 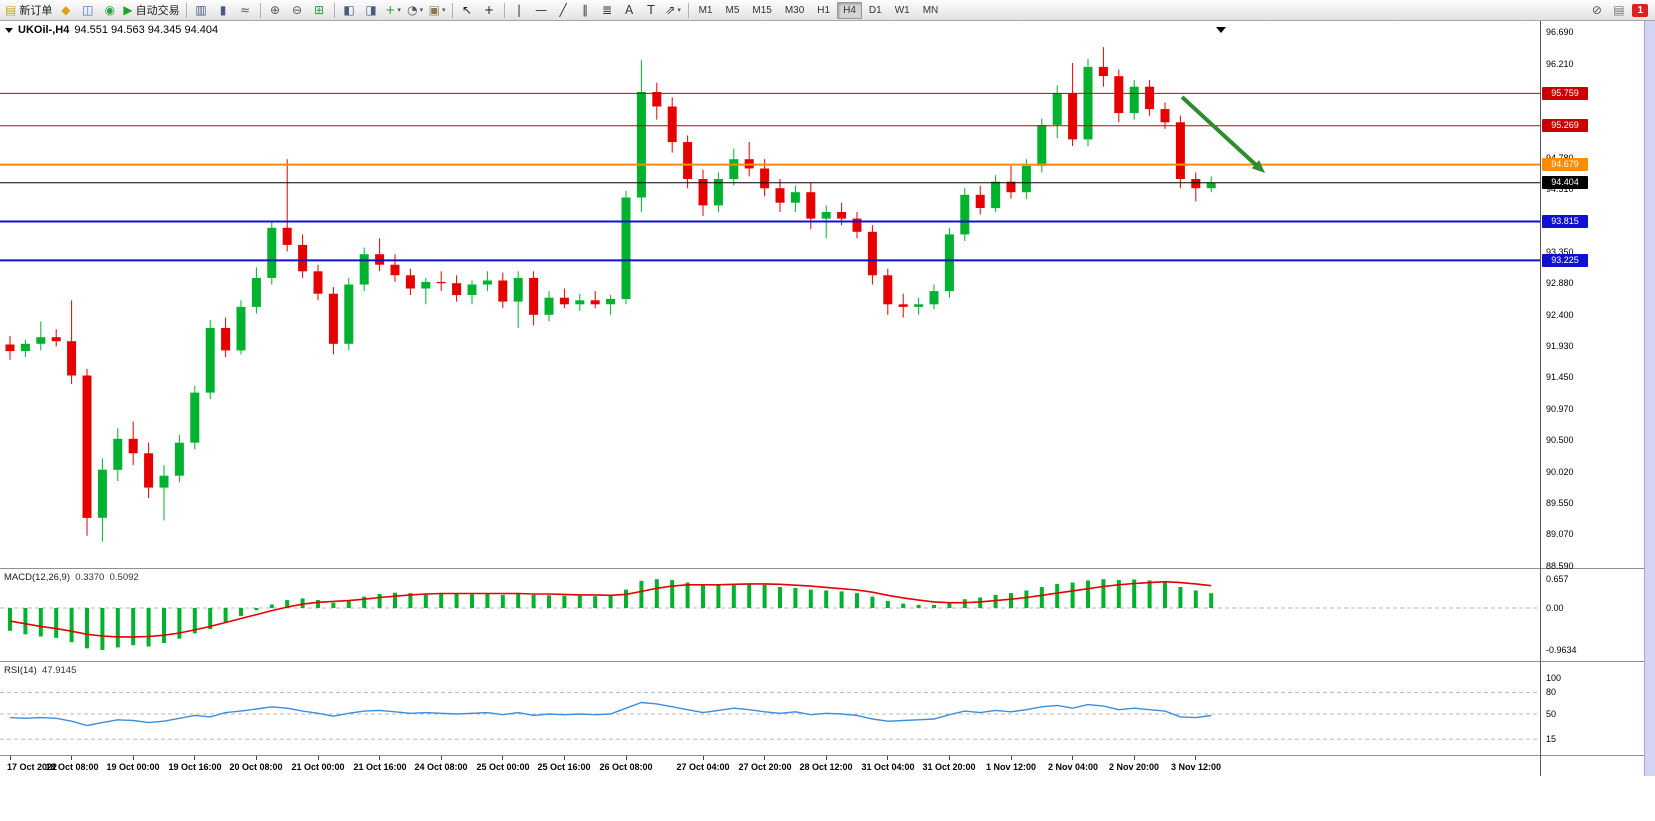 I want to click on search-button: ⊘, so click(x=1596, y=10).